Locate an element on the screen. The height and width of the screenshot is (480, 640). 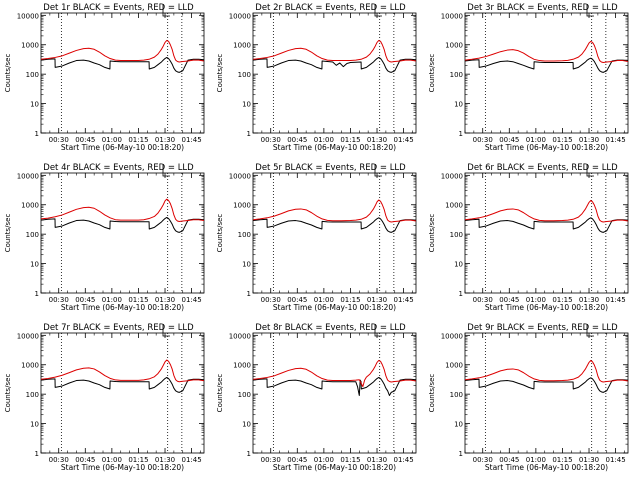
panel-title: Det 5r BLACK = Events, RED = LLD is located at coordinates (330, 168).